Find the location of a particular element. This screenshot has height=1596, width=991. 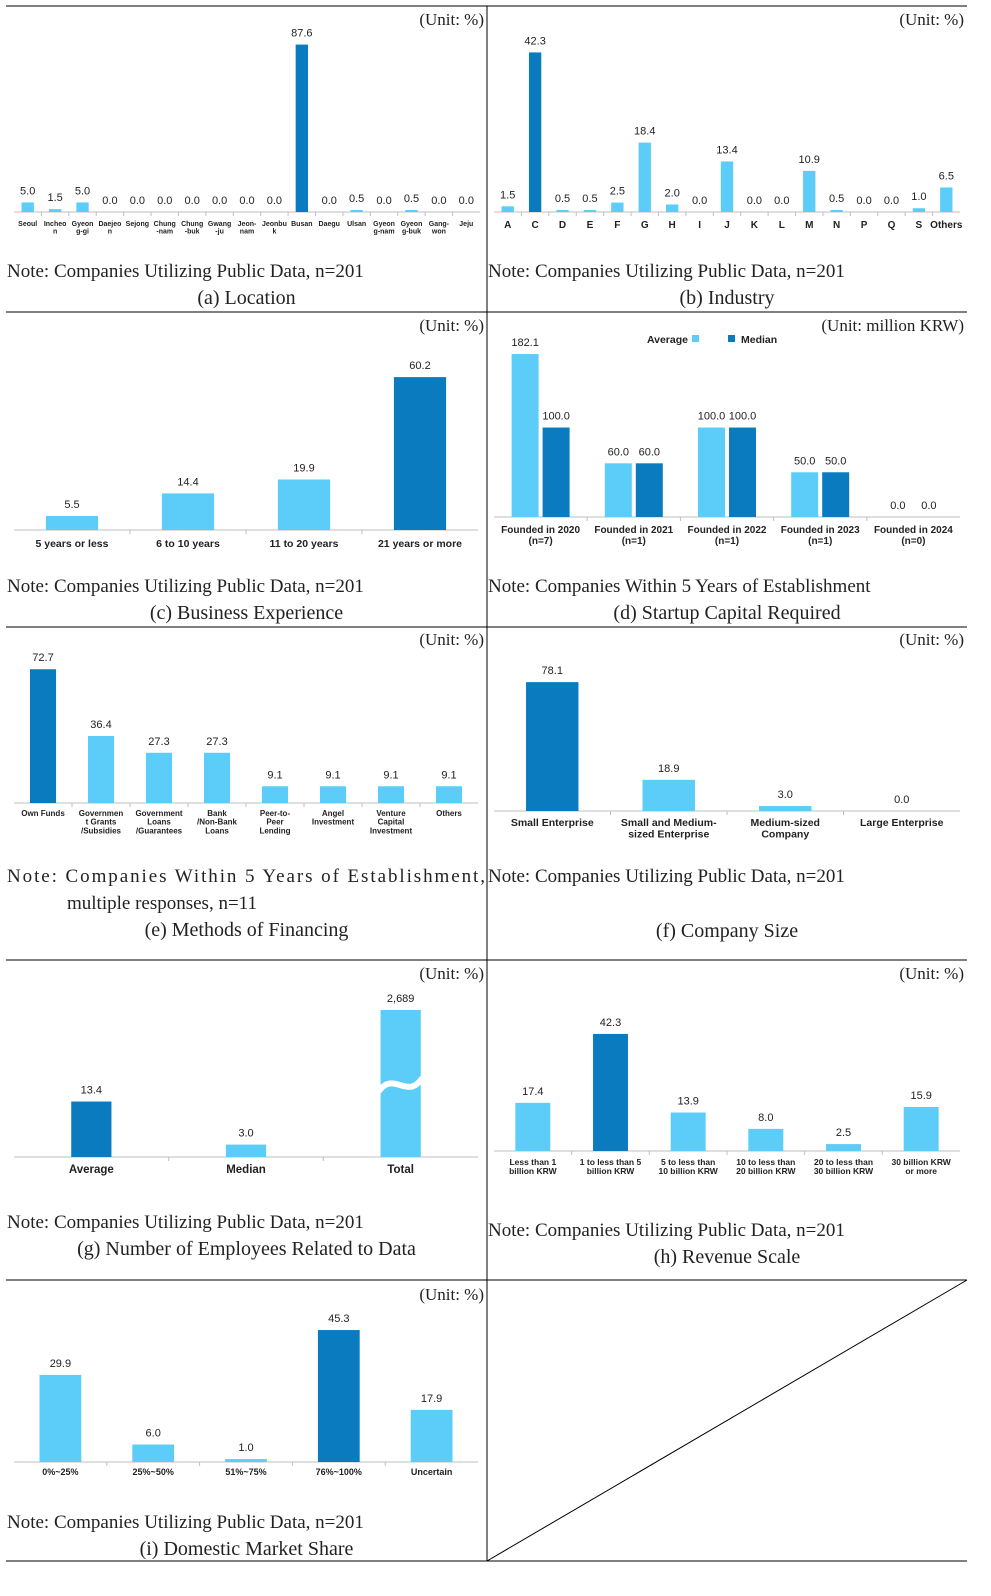

data-label: 5.0 is located at coordinates (82, 191).